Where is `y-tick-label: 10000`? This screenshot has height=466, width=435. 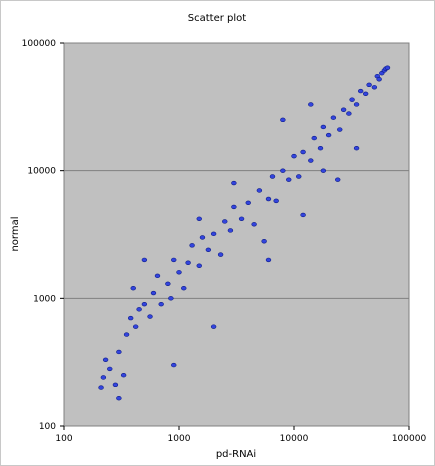 y-tick-label: 10000 is located at coordinates (41, 172).